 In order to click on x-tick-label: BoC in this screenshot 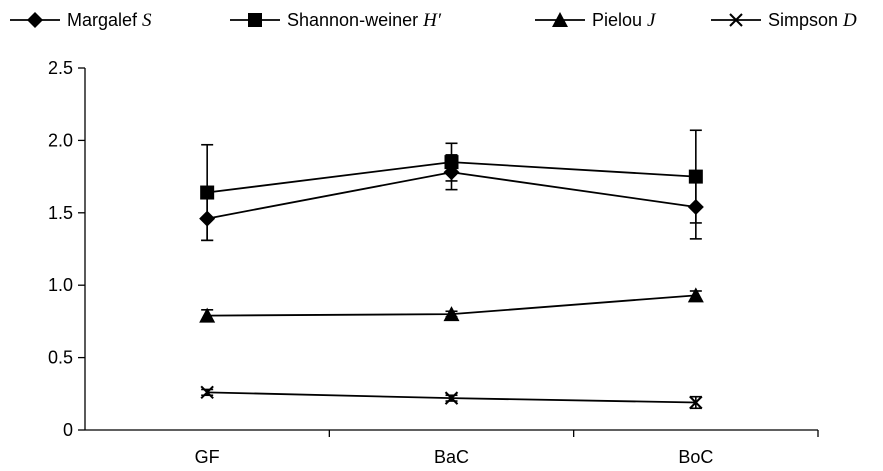, I will do `click(695, 457)`.